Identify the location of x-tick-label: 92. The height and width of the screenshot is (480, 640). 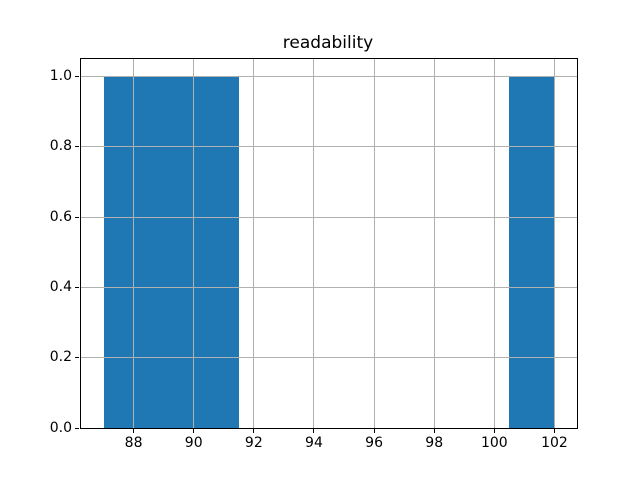
(253, 443).